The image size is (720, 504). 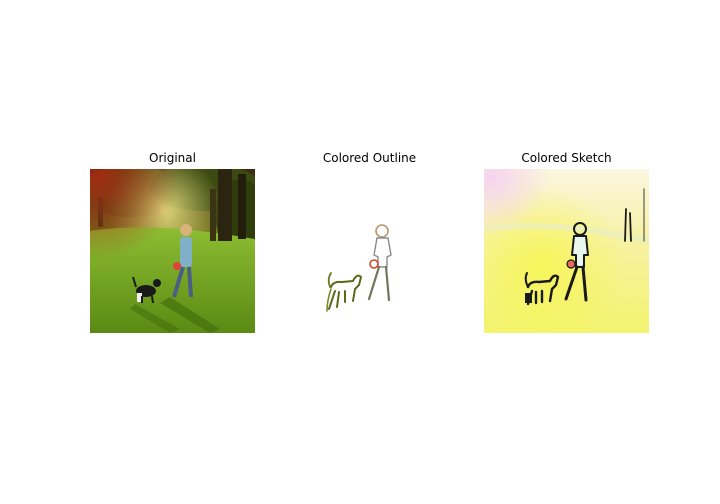 What do you see at coordinates (566, 158) in the screenshot?
I see `panel-title-sketch: Colored Sketch` at bounding box center [566, 158].